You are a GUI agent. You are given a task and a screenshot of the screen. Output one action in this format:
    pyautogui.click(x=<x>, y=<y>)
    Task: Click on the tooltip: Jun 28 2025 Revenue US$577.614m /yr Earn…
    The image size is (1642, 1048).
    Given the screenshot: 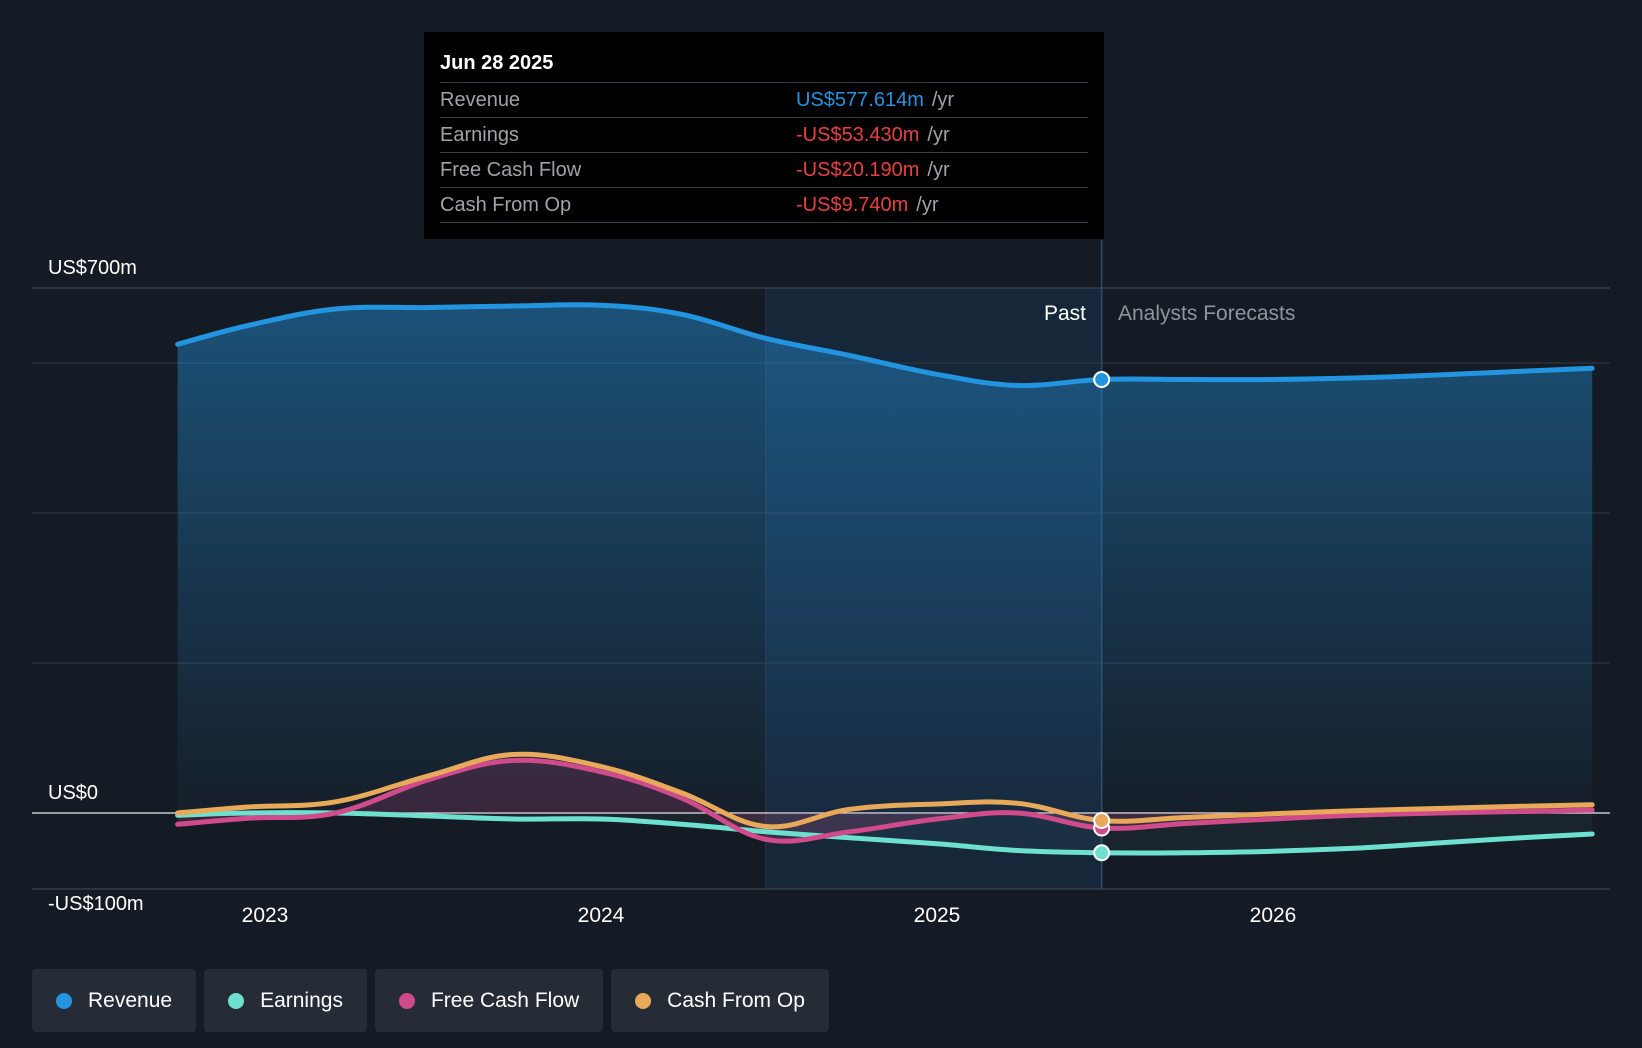 What is the action you would take?
    pyautogui.click(x=764, y=135)
    